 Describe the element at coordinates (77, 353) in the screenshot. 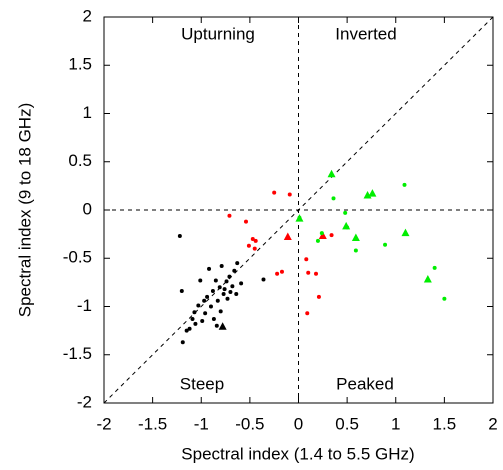

I see `y-tick-label: -1.5` at that location.